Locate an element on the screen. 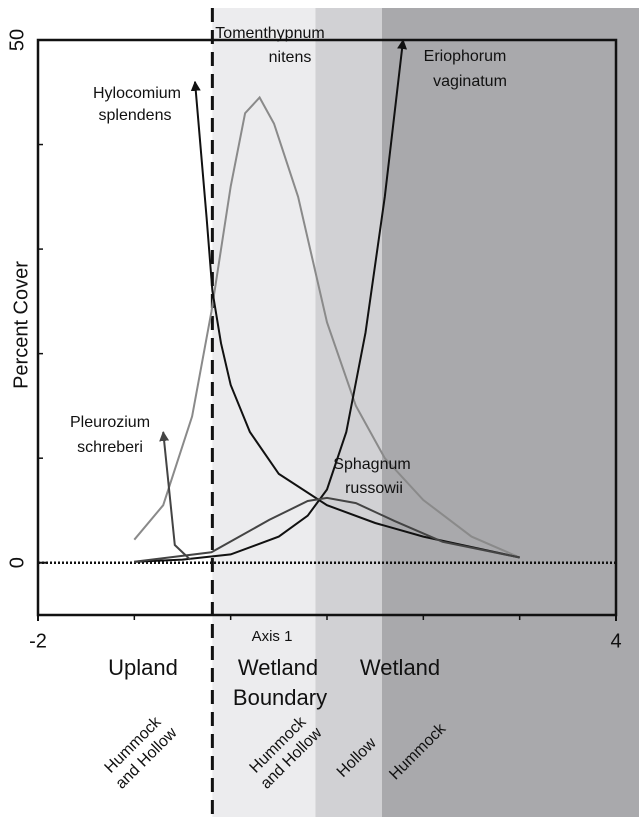 The image size is (639, 817). y-axis-label: Percent Cover is located at coordinates (21, 325).